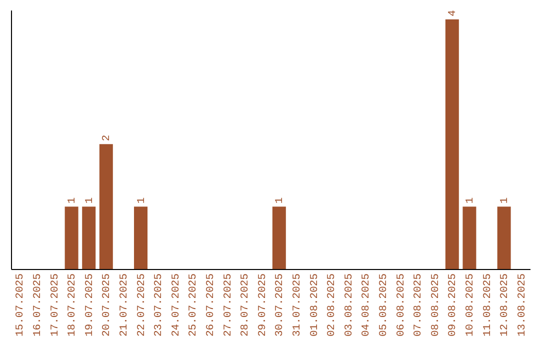 This screenshot has width=540, height=340. I want to click on x-tick-label: 08.08.2025, so click(436, 305).